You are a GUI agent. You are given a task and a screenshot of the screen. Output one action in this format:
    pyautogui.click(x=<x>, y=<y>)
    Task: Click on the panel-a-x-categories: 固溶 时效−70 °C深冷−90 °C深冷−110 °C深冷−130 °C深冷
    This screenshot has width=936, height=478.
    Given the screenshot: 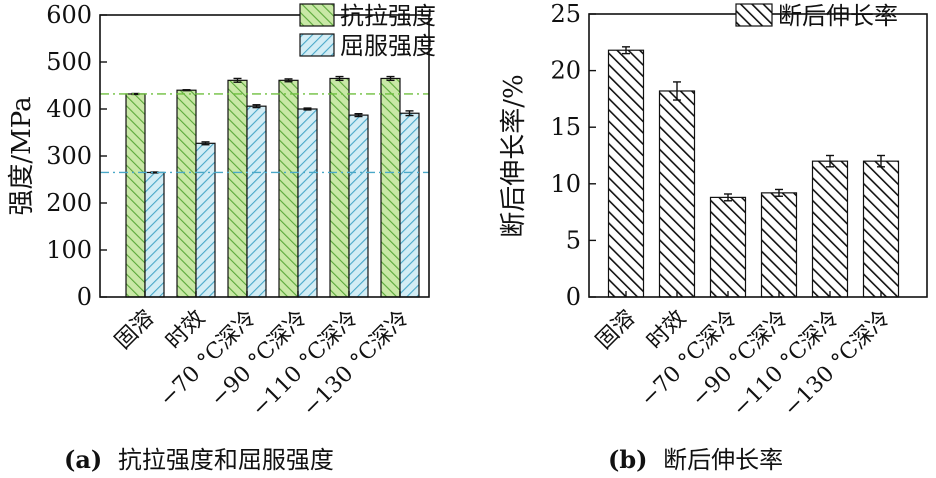 What is the action you would take?
    pyautogui.click(x=262, y=356)
    